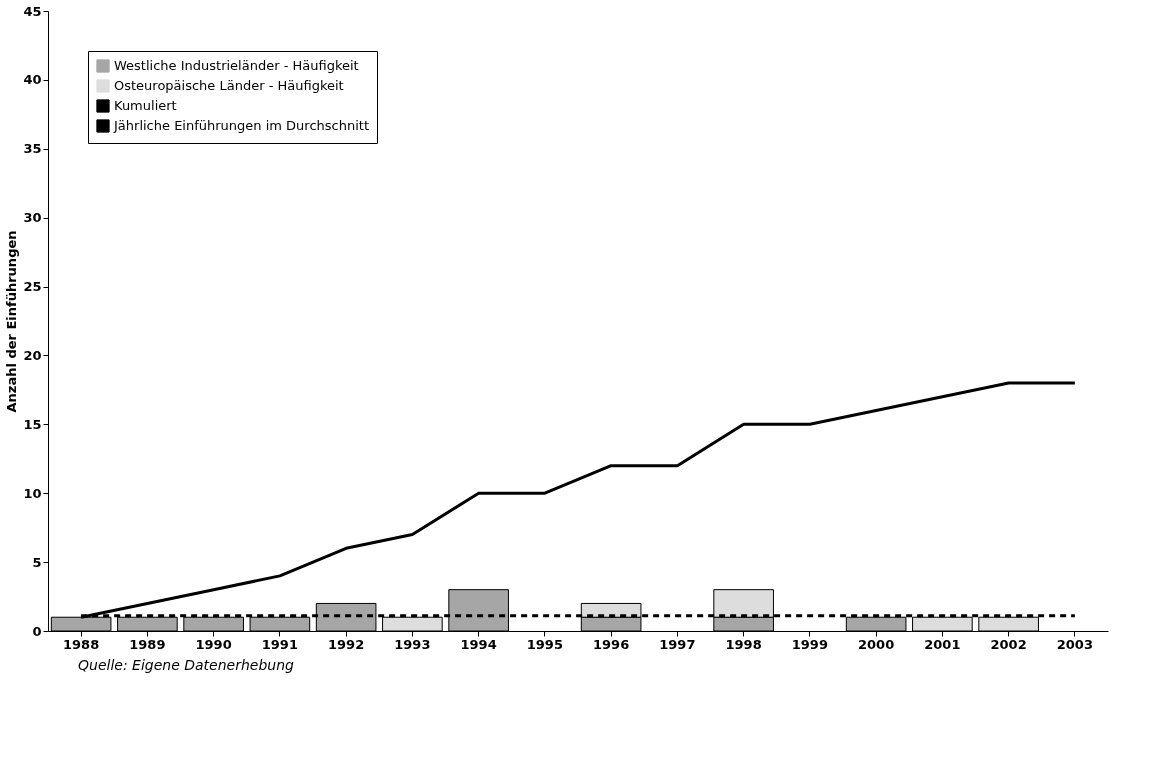 This screenshot has width=1176, height=767. I want to click on y-tick-label: 20, so click(32, 355).